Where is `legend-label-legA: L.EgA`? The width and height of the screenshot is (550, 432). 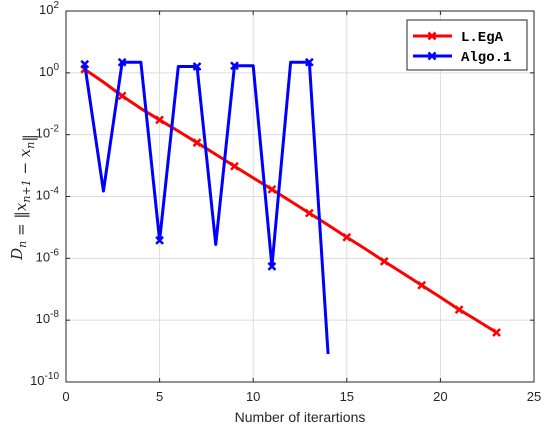 legend-label-legA: L.EgA is located at coordinates (482, 38).